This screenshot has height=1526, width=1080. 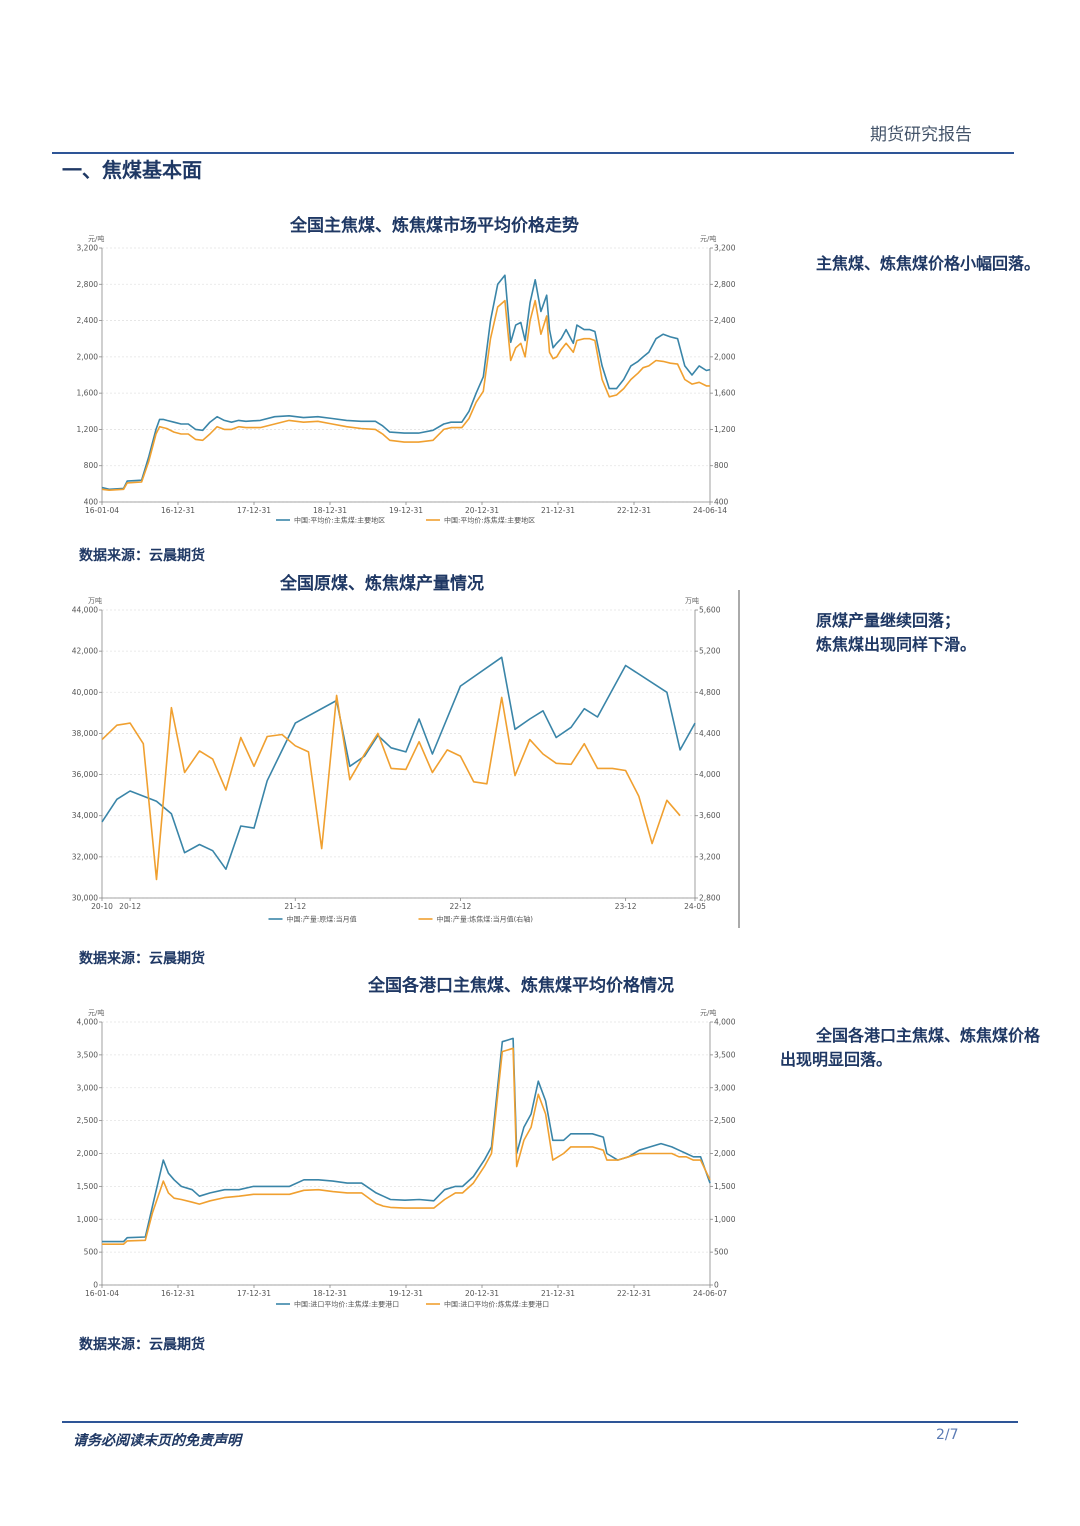 I want to click on chart-2-source: 数据来源：云晨期货, so click(x=142, y=959).